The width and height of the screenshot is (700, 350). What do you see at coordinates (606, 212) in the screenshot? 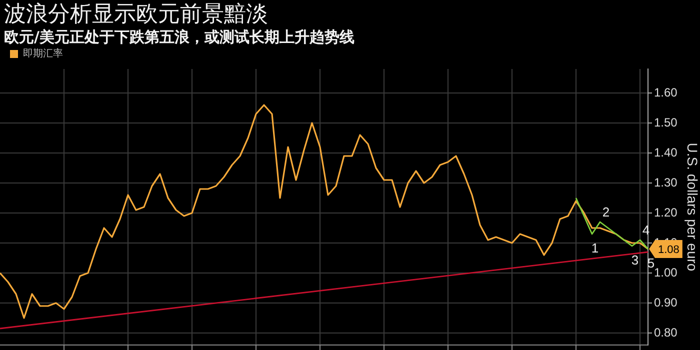
I see `annotation: 2` at bounding box center [606, 212].